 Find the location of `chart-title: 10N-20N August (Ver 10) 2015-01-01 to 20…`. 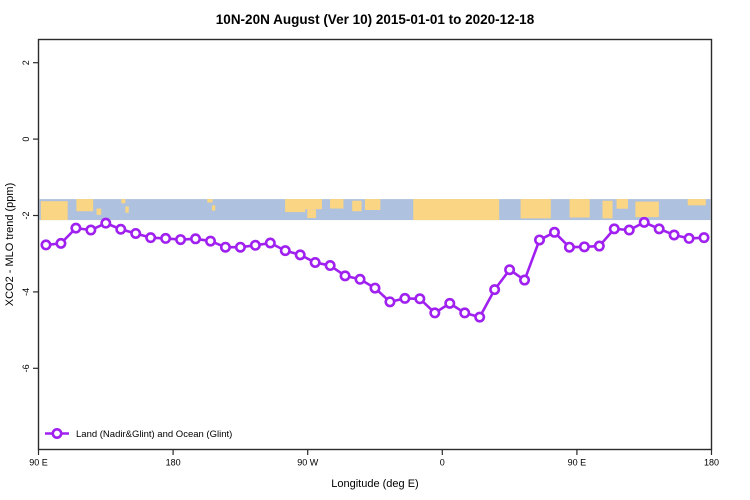

chart-title: 10N-20N August (Ver 10) 2015-01-01 to 20… is located at coordinates (375, 19).